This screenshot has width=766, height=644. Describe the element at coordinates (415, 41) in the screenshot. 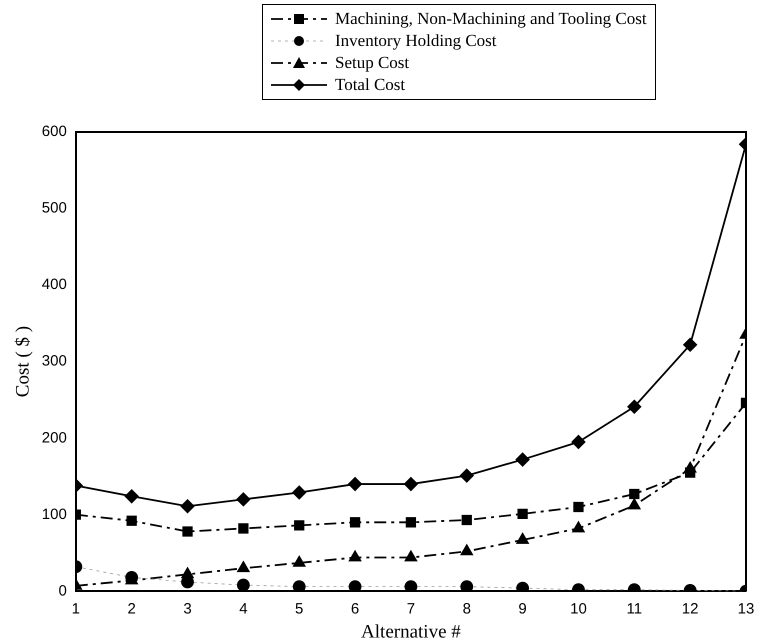

I see `legend-label: Inventory Holding Cost` at that location.